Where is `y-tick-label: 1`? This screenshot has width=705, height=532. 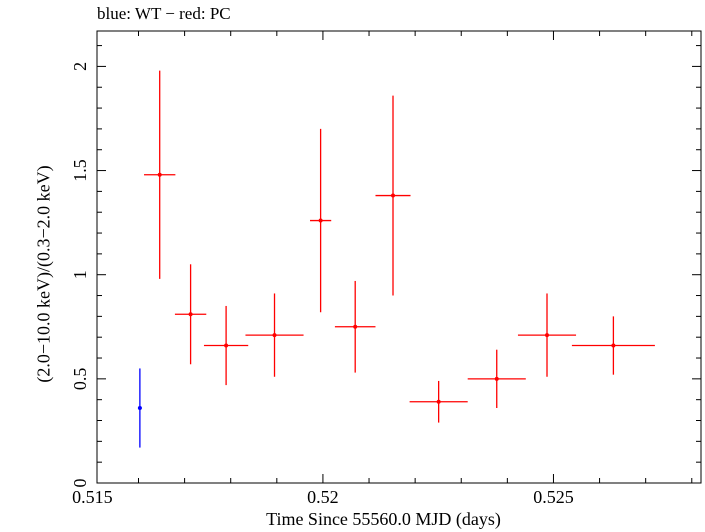 y-tick-label: 1 is located at coordinates (80, 274).